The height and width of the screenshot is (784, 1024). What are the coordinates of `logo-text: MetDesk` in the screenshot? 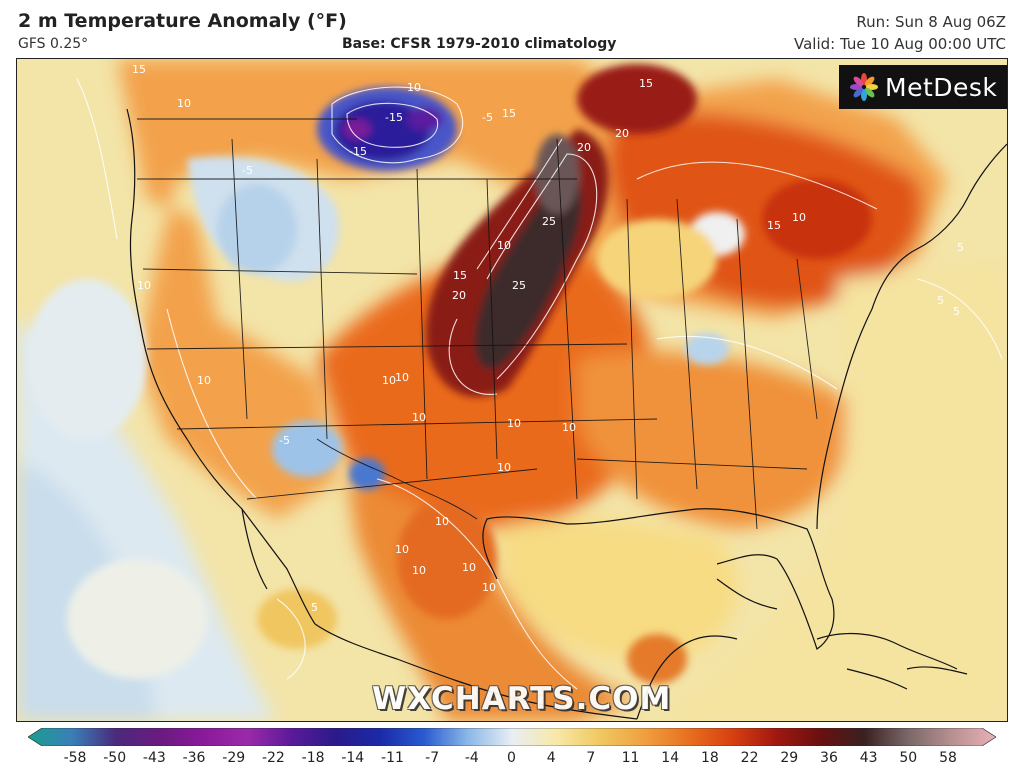 It's located at (941, 87).